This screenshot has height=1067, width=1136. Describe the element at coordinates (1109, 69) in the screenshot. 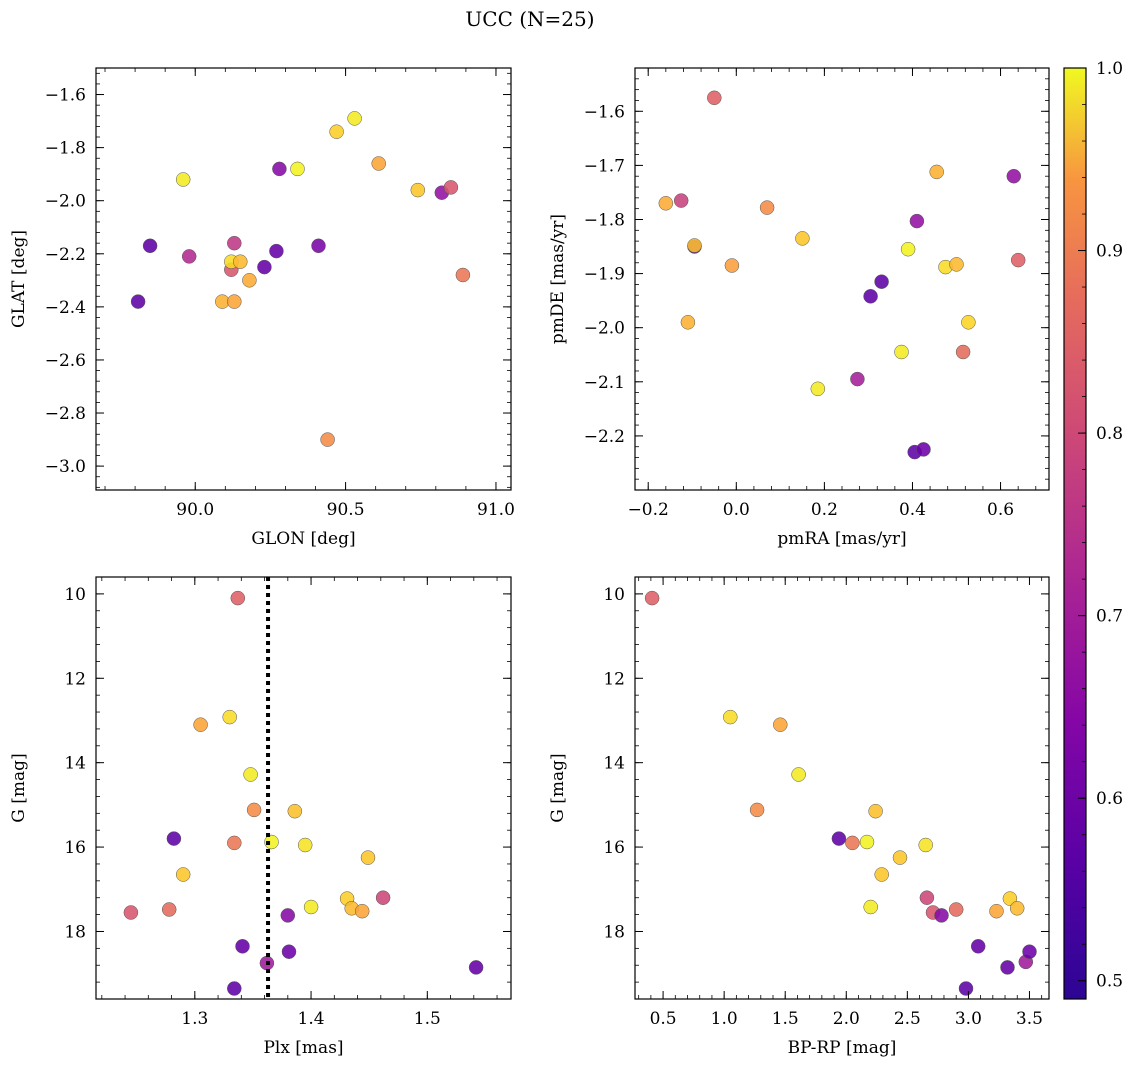

I see `colorbar-tick-label: 1.0` at that location.